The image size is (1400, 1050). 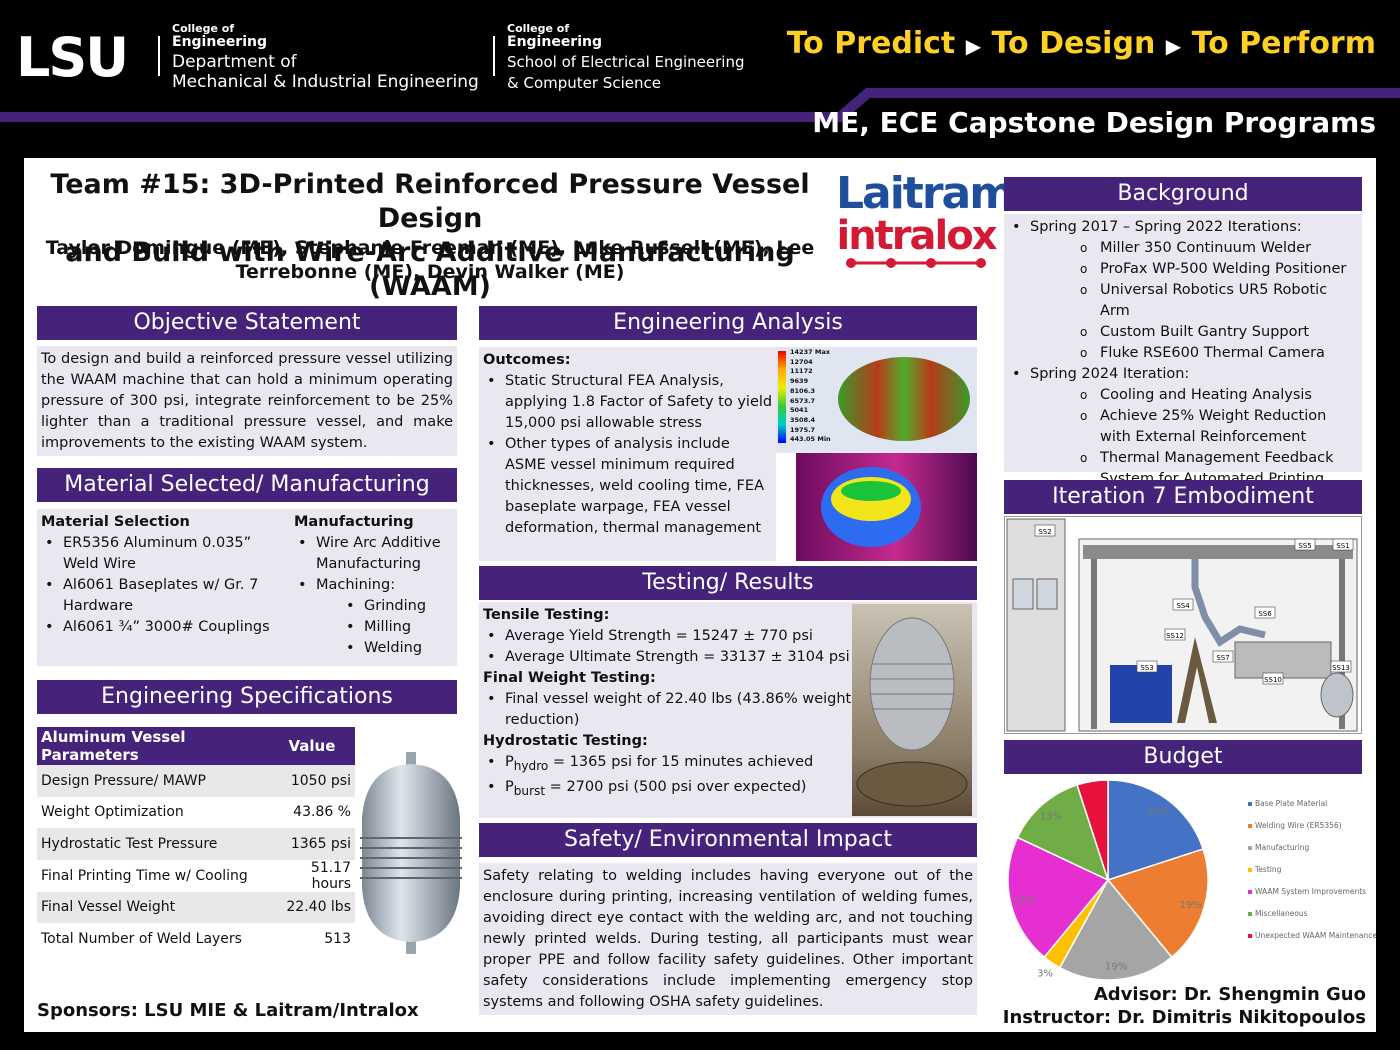 I want to click on group-title: Spring 2024 Iteration:, so click(x=1110, y=374).